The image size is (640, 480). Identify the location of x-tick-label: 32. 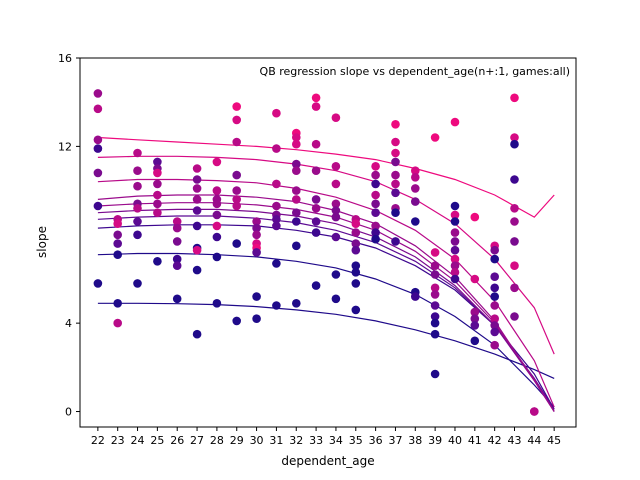
(296, 440).